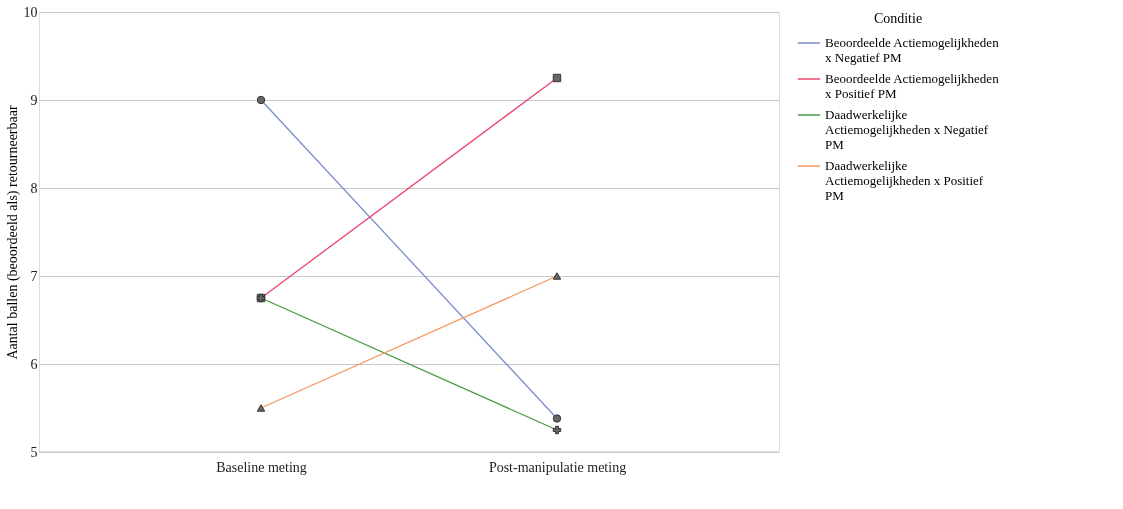  What do you see at coordinates (34, 188) in the screenshot?
I see `y-tick-label: 8` at bounding box center [34, 188].